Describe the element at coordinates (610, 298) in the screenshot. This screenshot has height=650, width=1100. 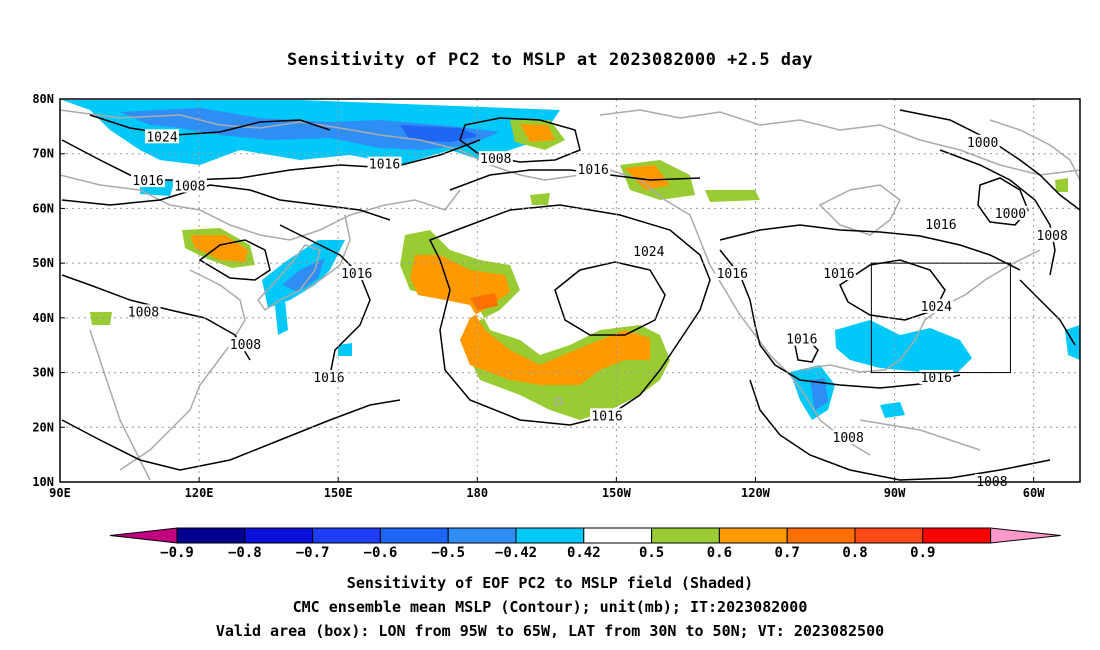
I see `contour-1024-pacific-high` at that location.